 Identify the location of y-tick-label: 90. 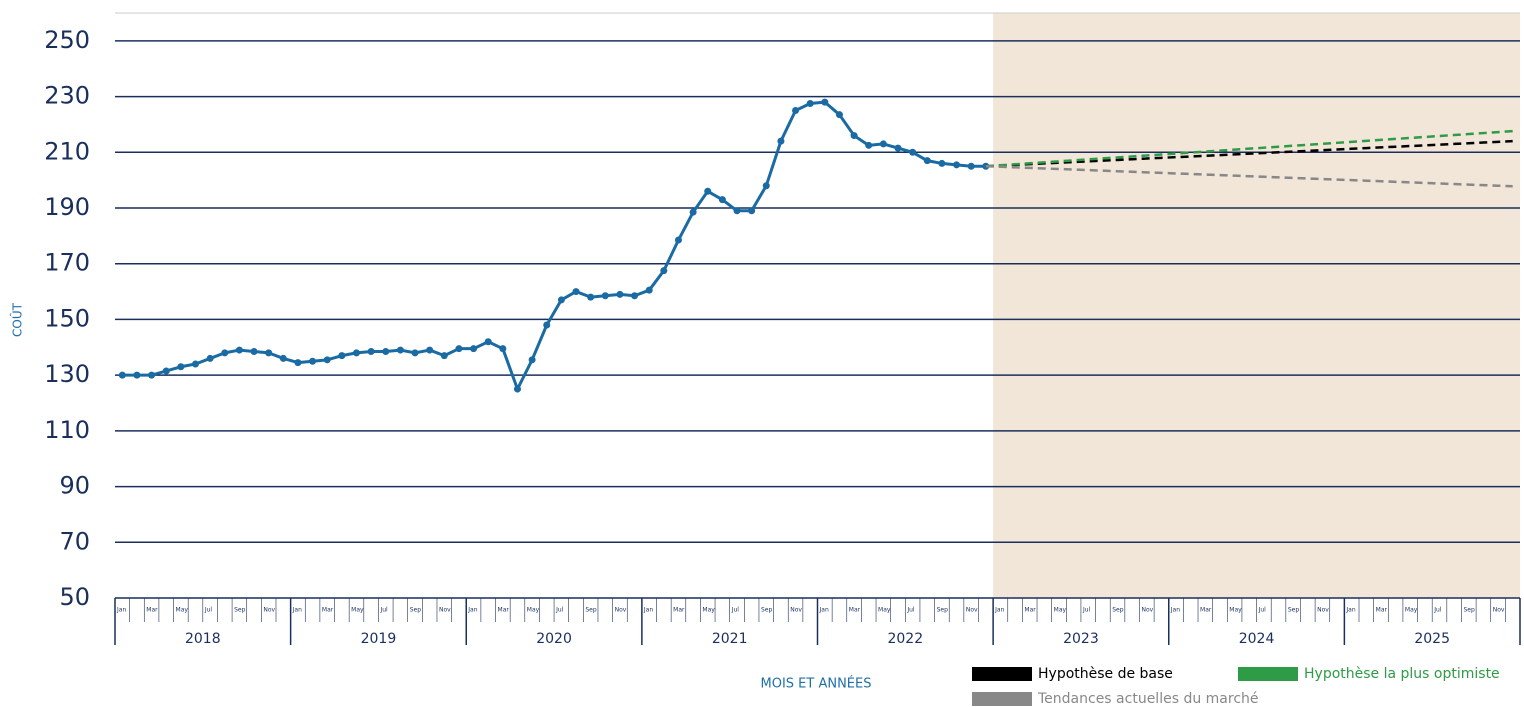
(74, 486).